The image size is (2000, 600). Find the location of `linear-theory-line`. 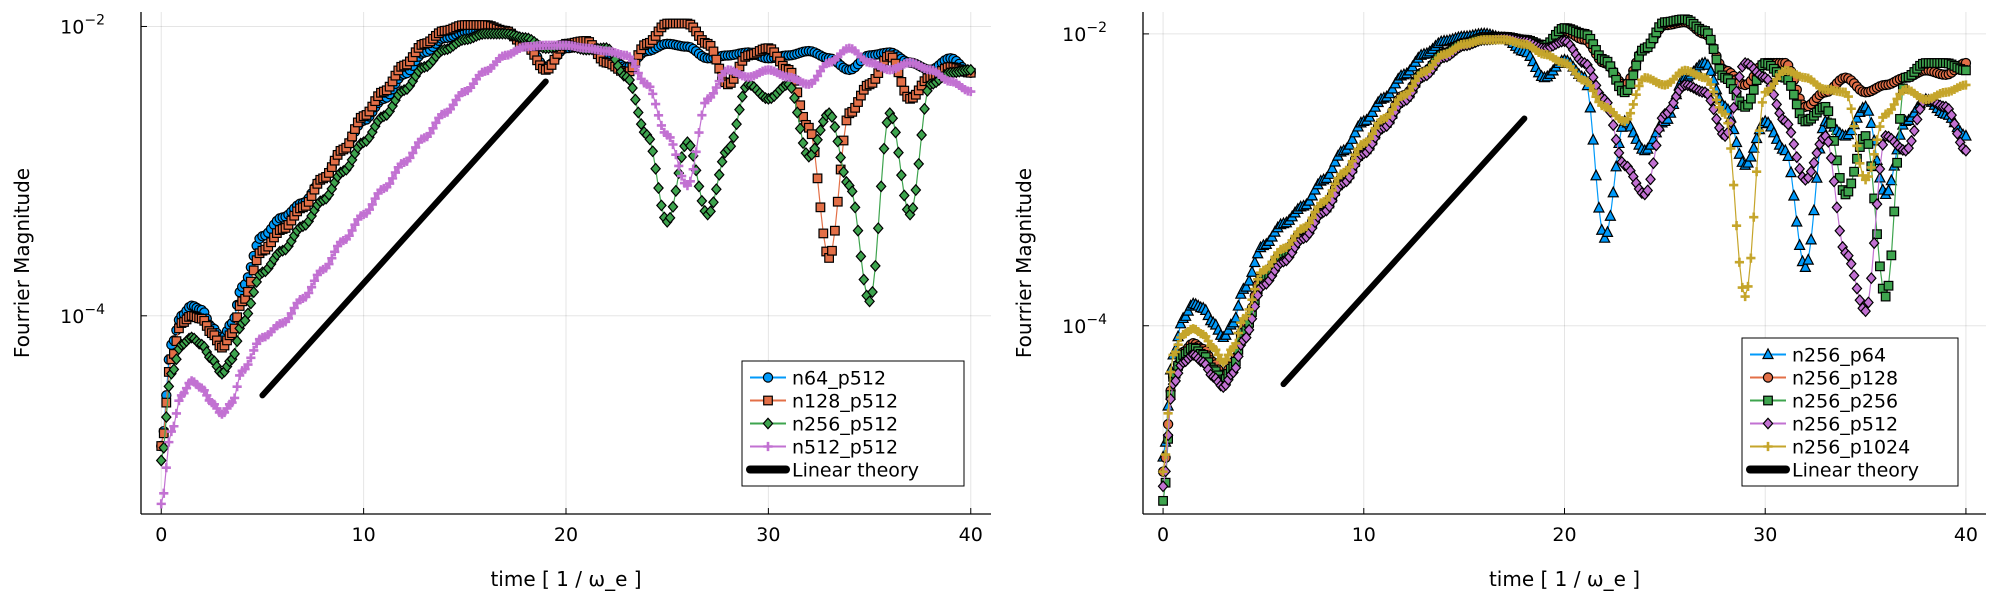

linear-theory-line is located at coordinates (404, 238).